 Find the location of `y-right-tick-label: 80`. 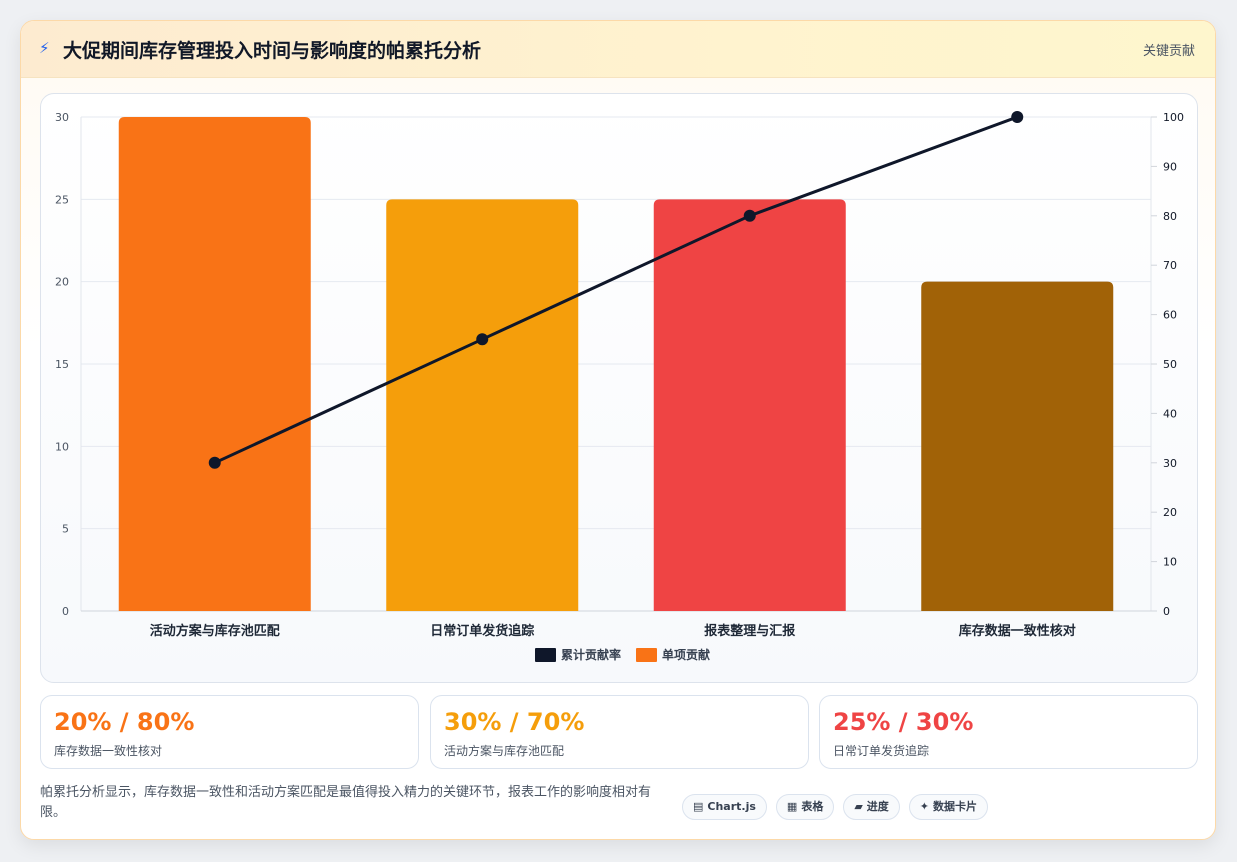

y-right-tick-label: 80 is located at coordinates (1170, 216).